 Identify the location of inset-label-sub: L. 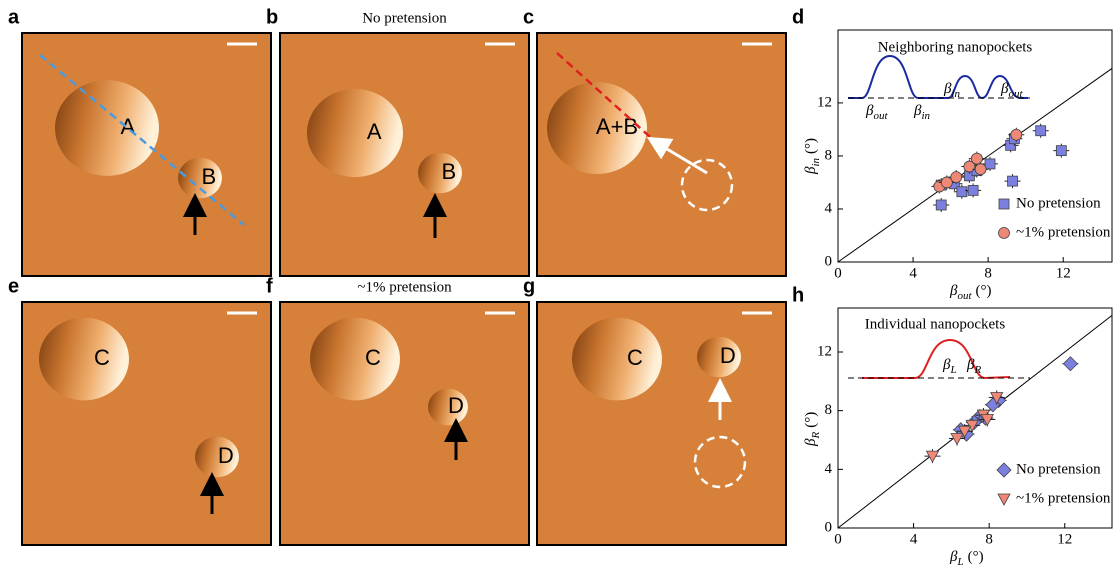
(952, 370).